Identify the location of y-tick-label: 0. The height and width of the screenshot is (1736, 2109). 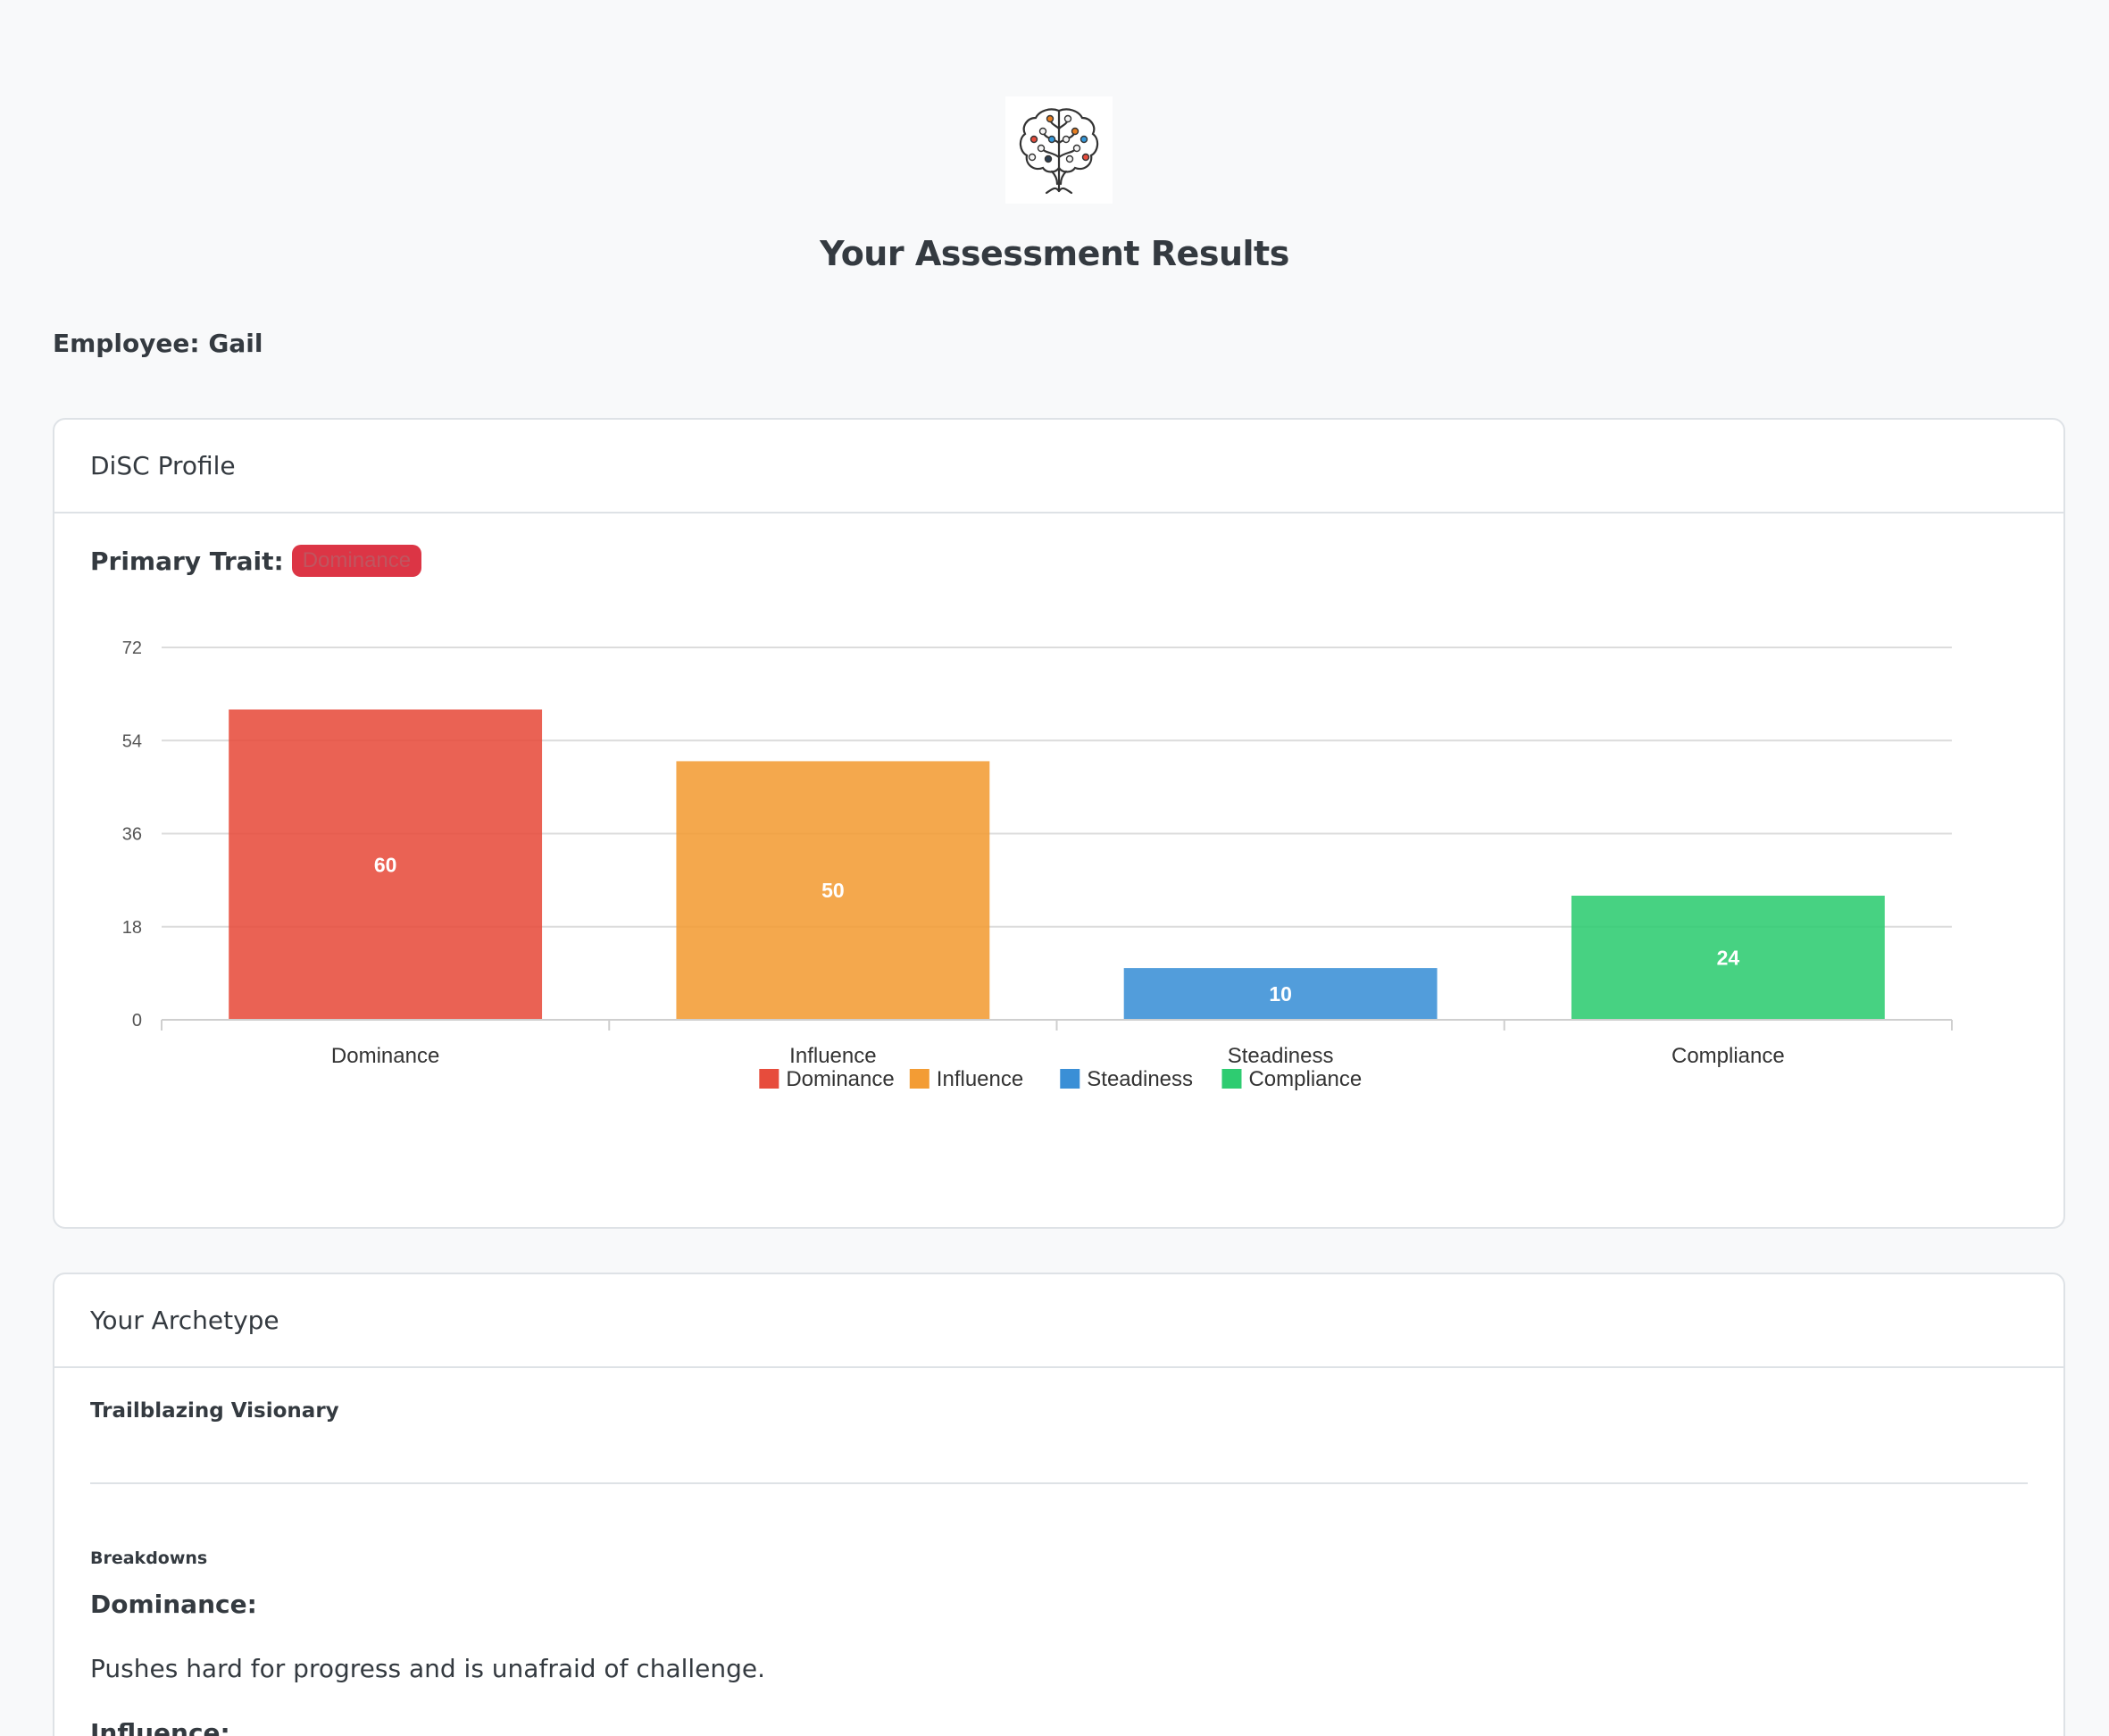
(137, 1021).